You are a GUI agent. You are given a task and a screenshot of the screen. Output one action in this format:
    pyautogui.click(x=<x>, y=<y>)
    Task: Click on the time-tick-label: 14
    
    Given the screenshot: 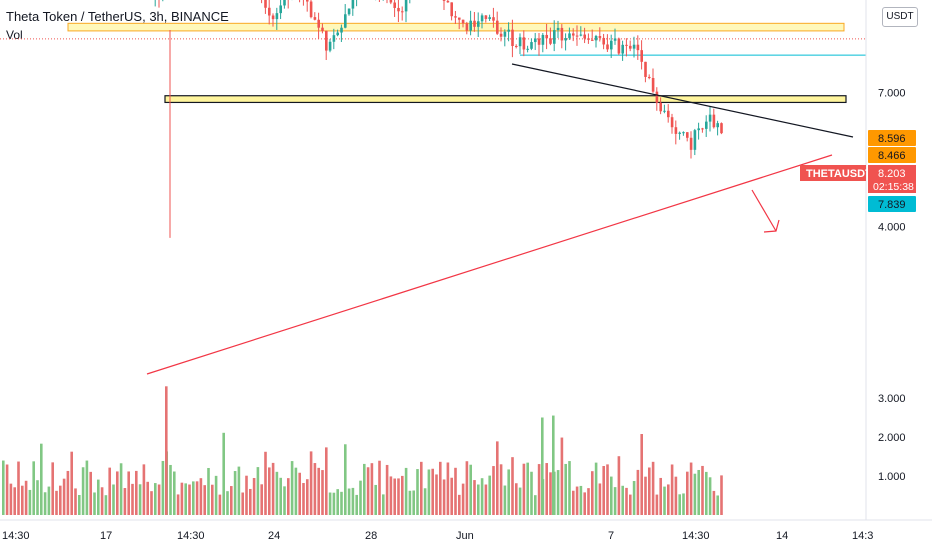 What is the action you would take?
    pyautogui.click(x=782, y=536)
    